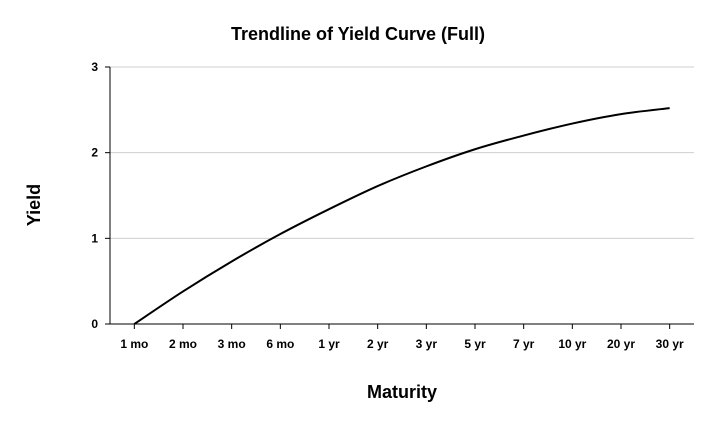 The height and width of the screenshot is (425, 716). Describe the element at coordinates (134, 344) in the screenshot. I see `x-tick-label: 1 mo` at that location.